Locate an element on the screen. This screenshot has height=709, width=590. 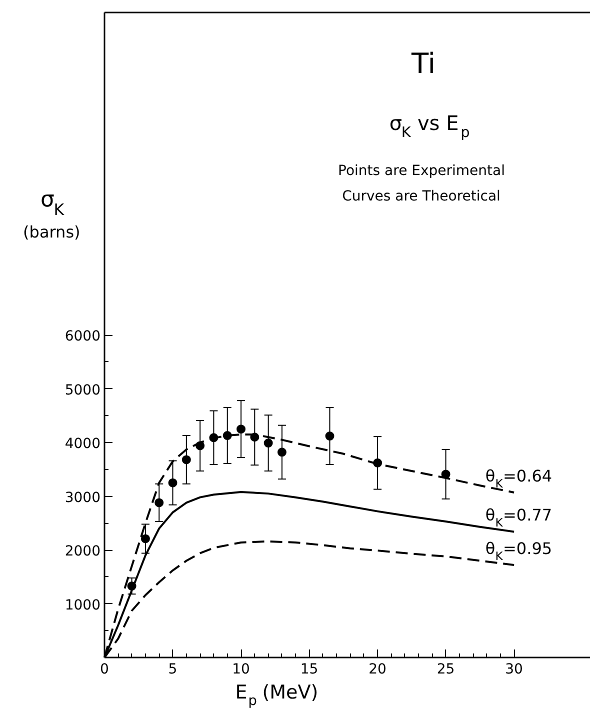
x-tick-label: 30 is located at coordinates (514, 670).